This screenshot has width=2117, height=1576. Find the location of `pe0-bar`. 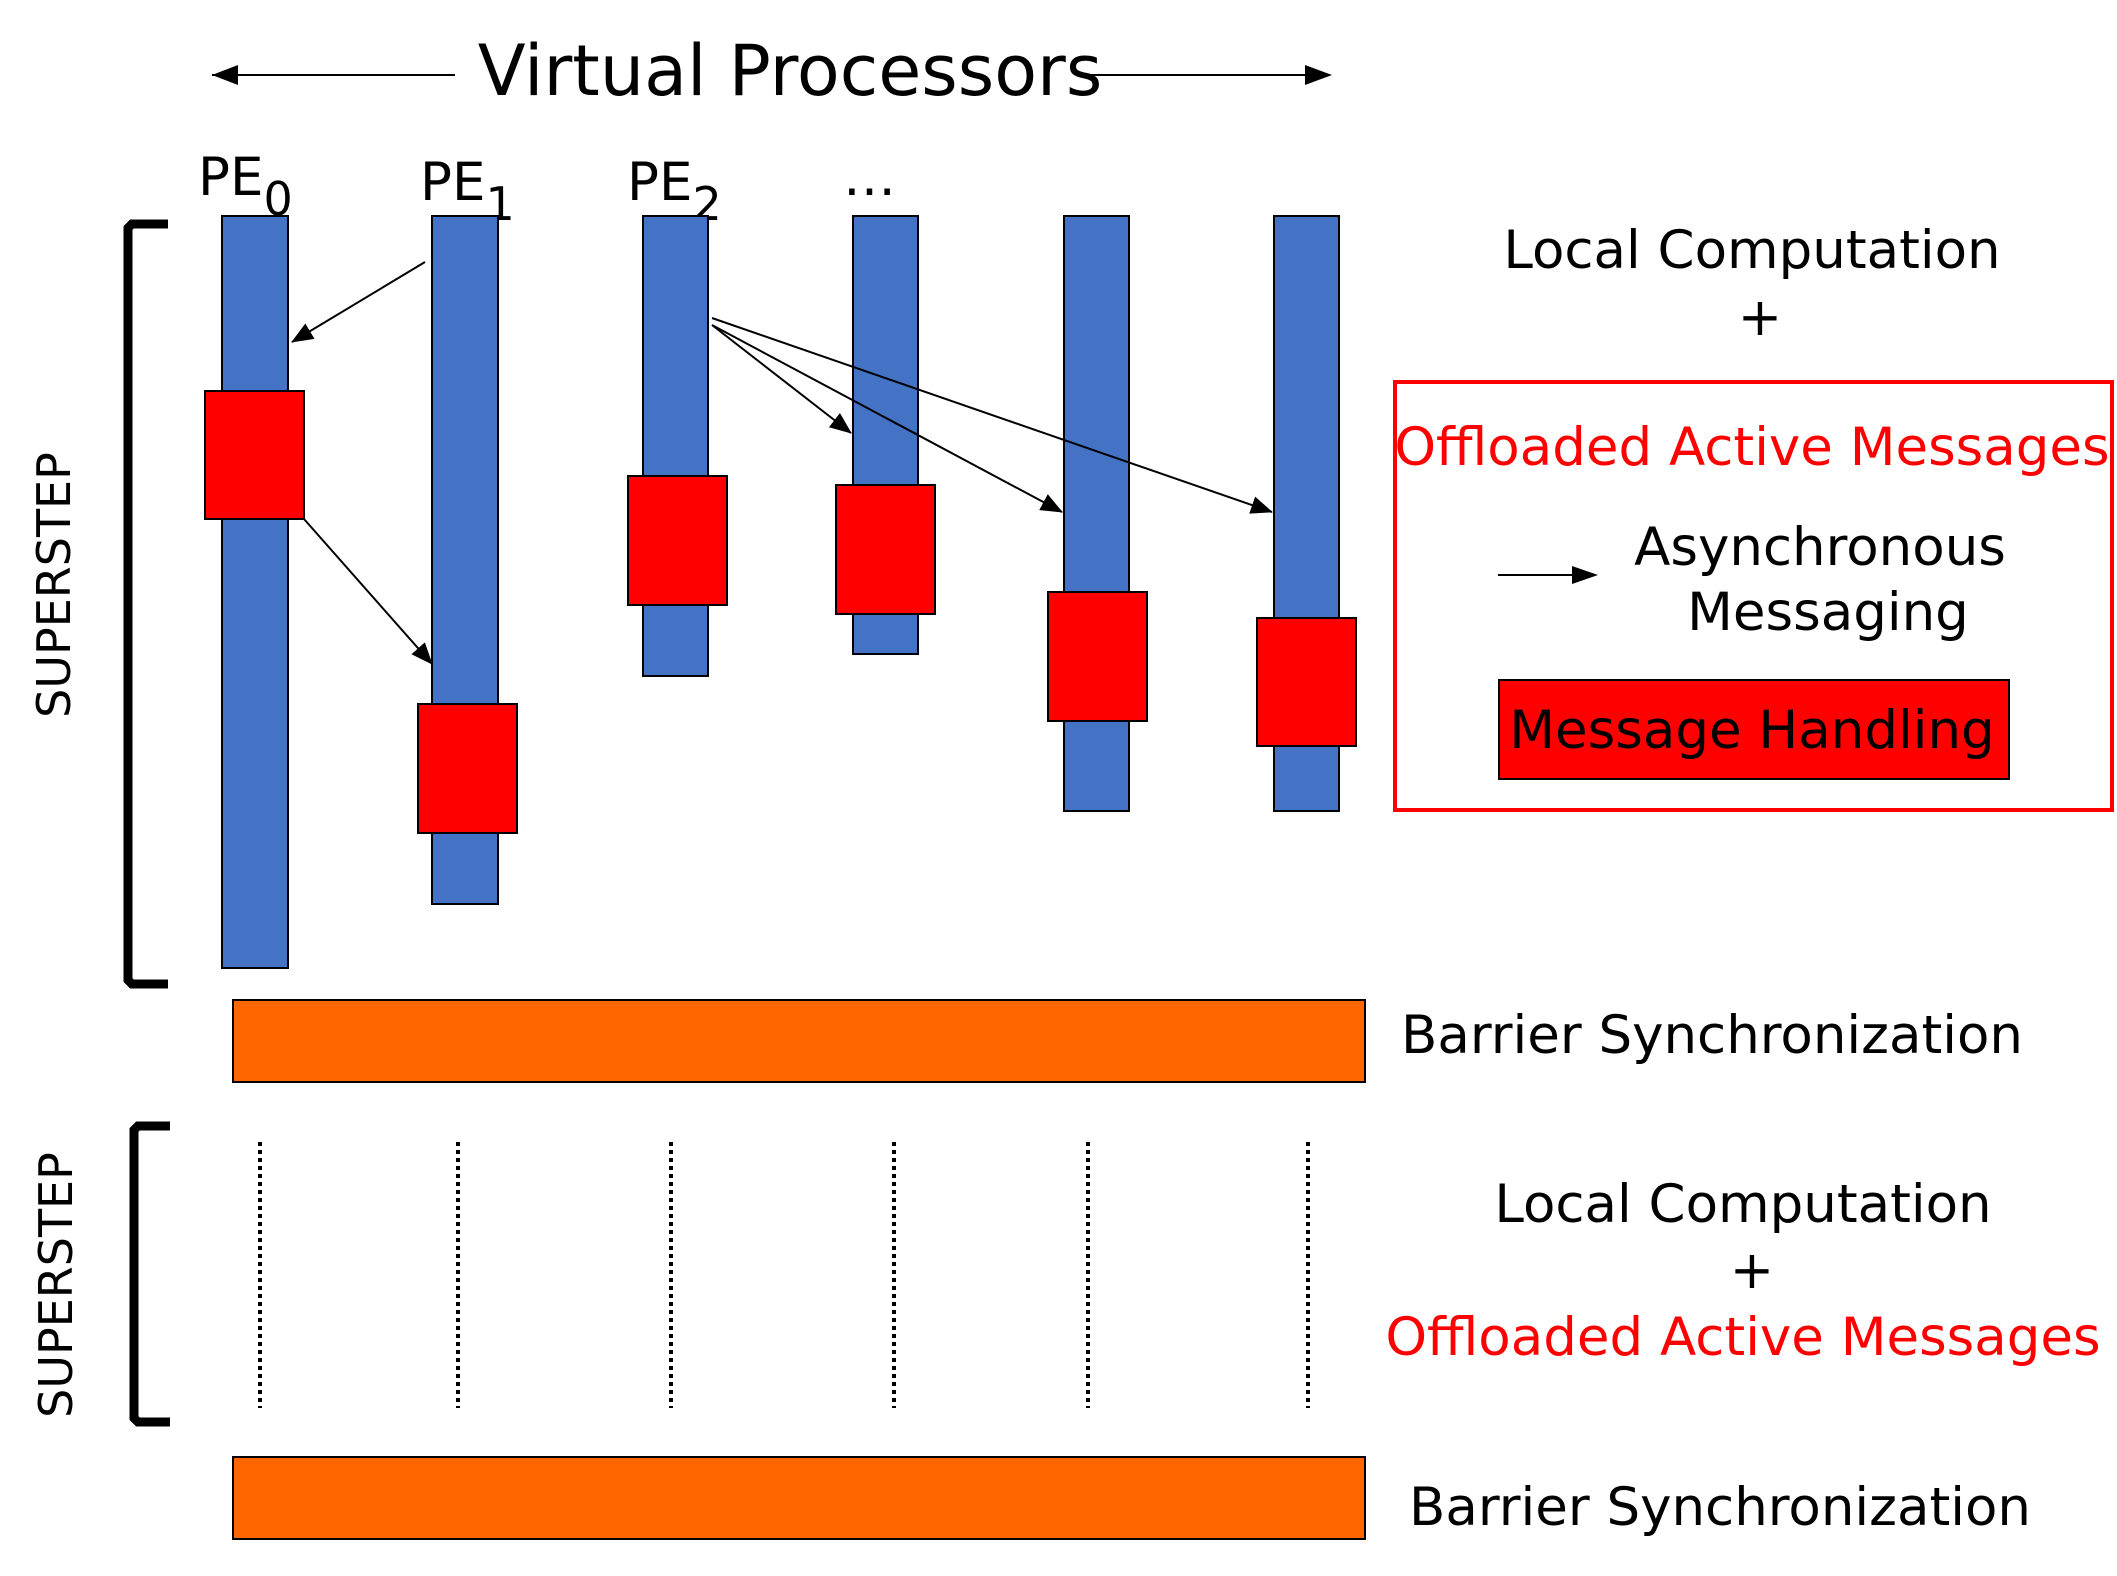

pe0-bar is located at coordinates (255, 592).